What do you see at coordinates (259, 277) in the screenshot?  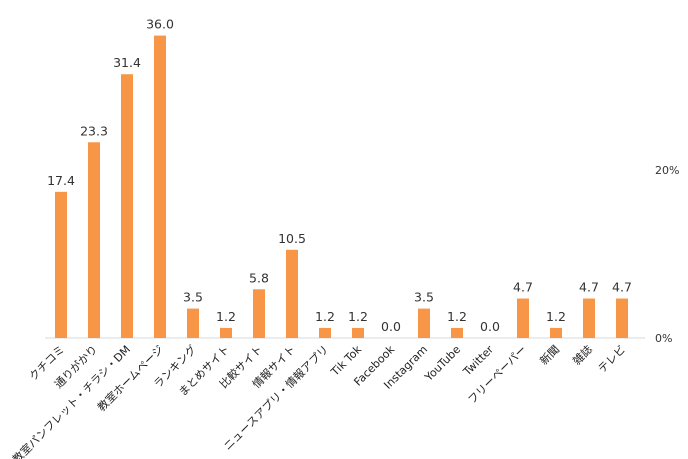 I see `value-label-6: 5.8` at bounding box center [259, 277].